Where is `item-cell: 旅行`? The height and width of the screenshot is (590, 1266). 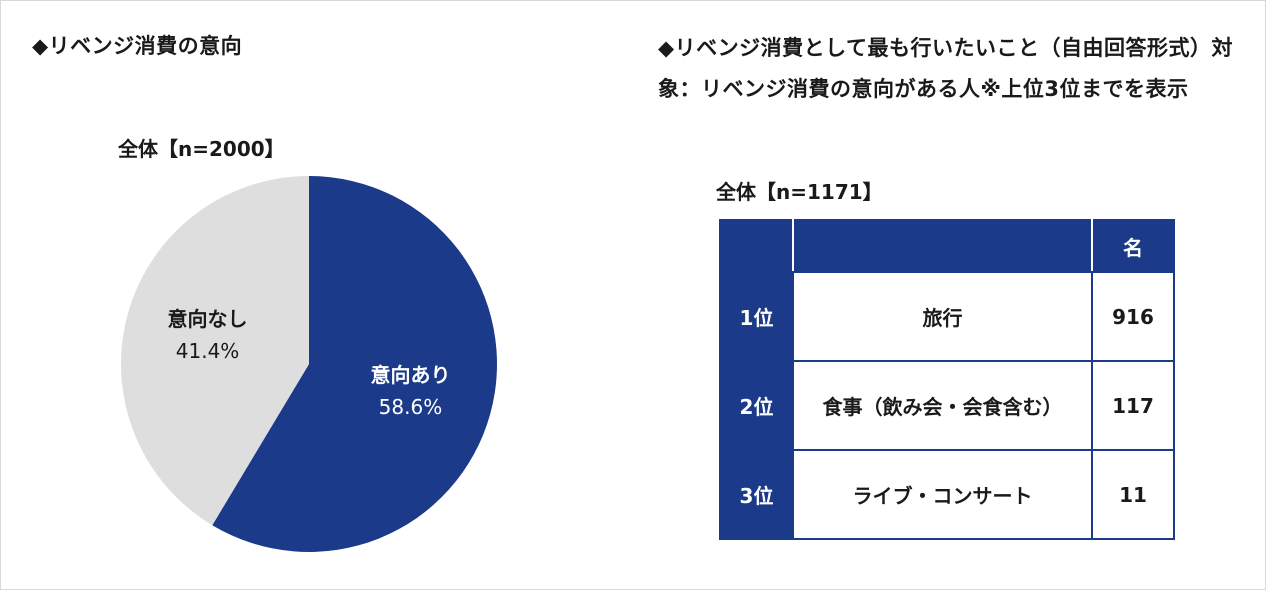 item-cell: 旅行 is located at coordinates (942, 316).